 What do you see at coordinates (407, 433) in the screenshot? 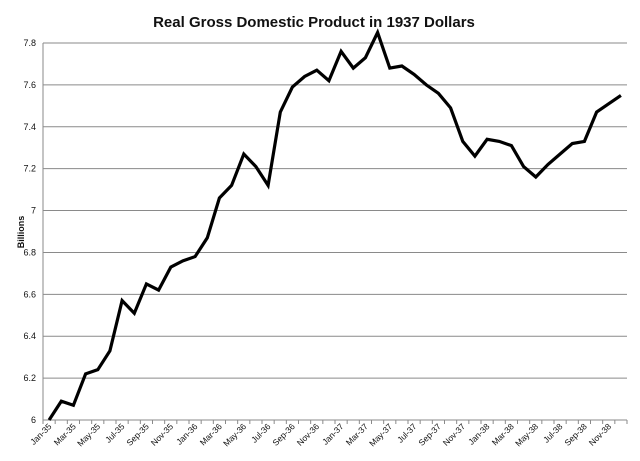
I see `x-tick-label: Jul-37` at bounding box center [407, 433].